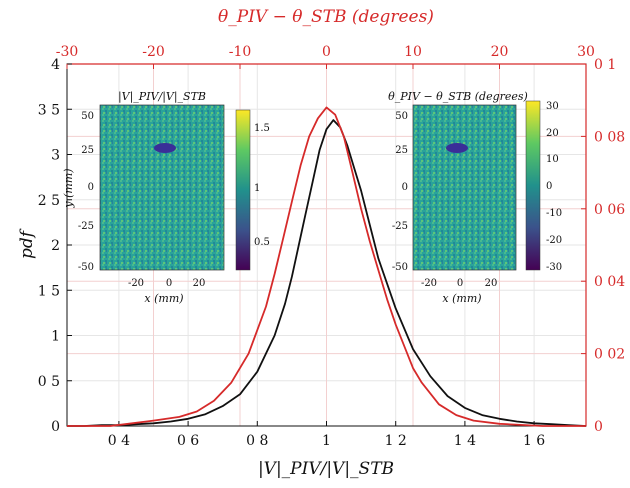 The width and height of the screenshot is (630, 488). Describe the element at coordinates (199, 283) in the screenshot. I see `inset1-x-tick-2: 20` at that location.